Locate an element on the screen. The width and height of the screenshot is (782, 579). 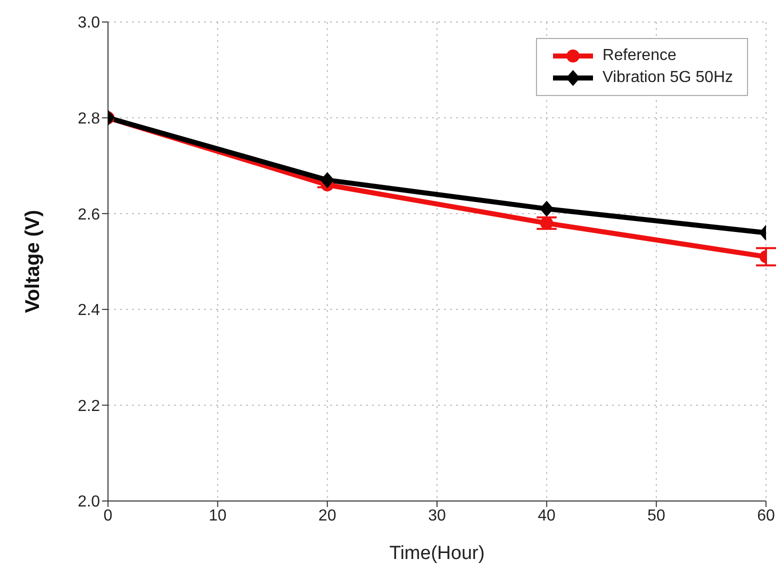
x-tick-label: 60 is located at coordinates (766, 515).